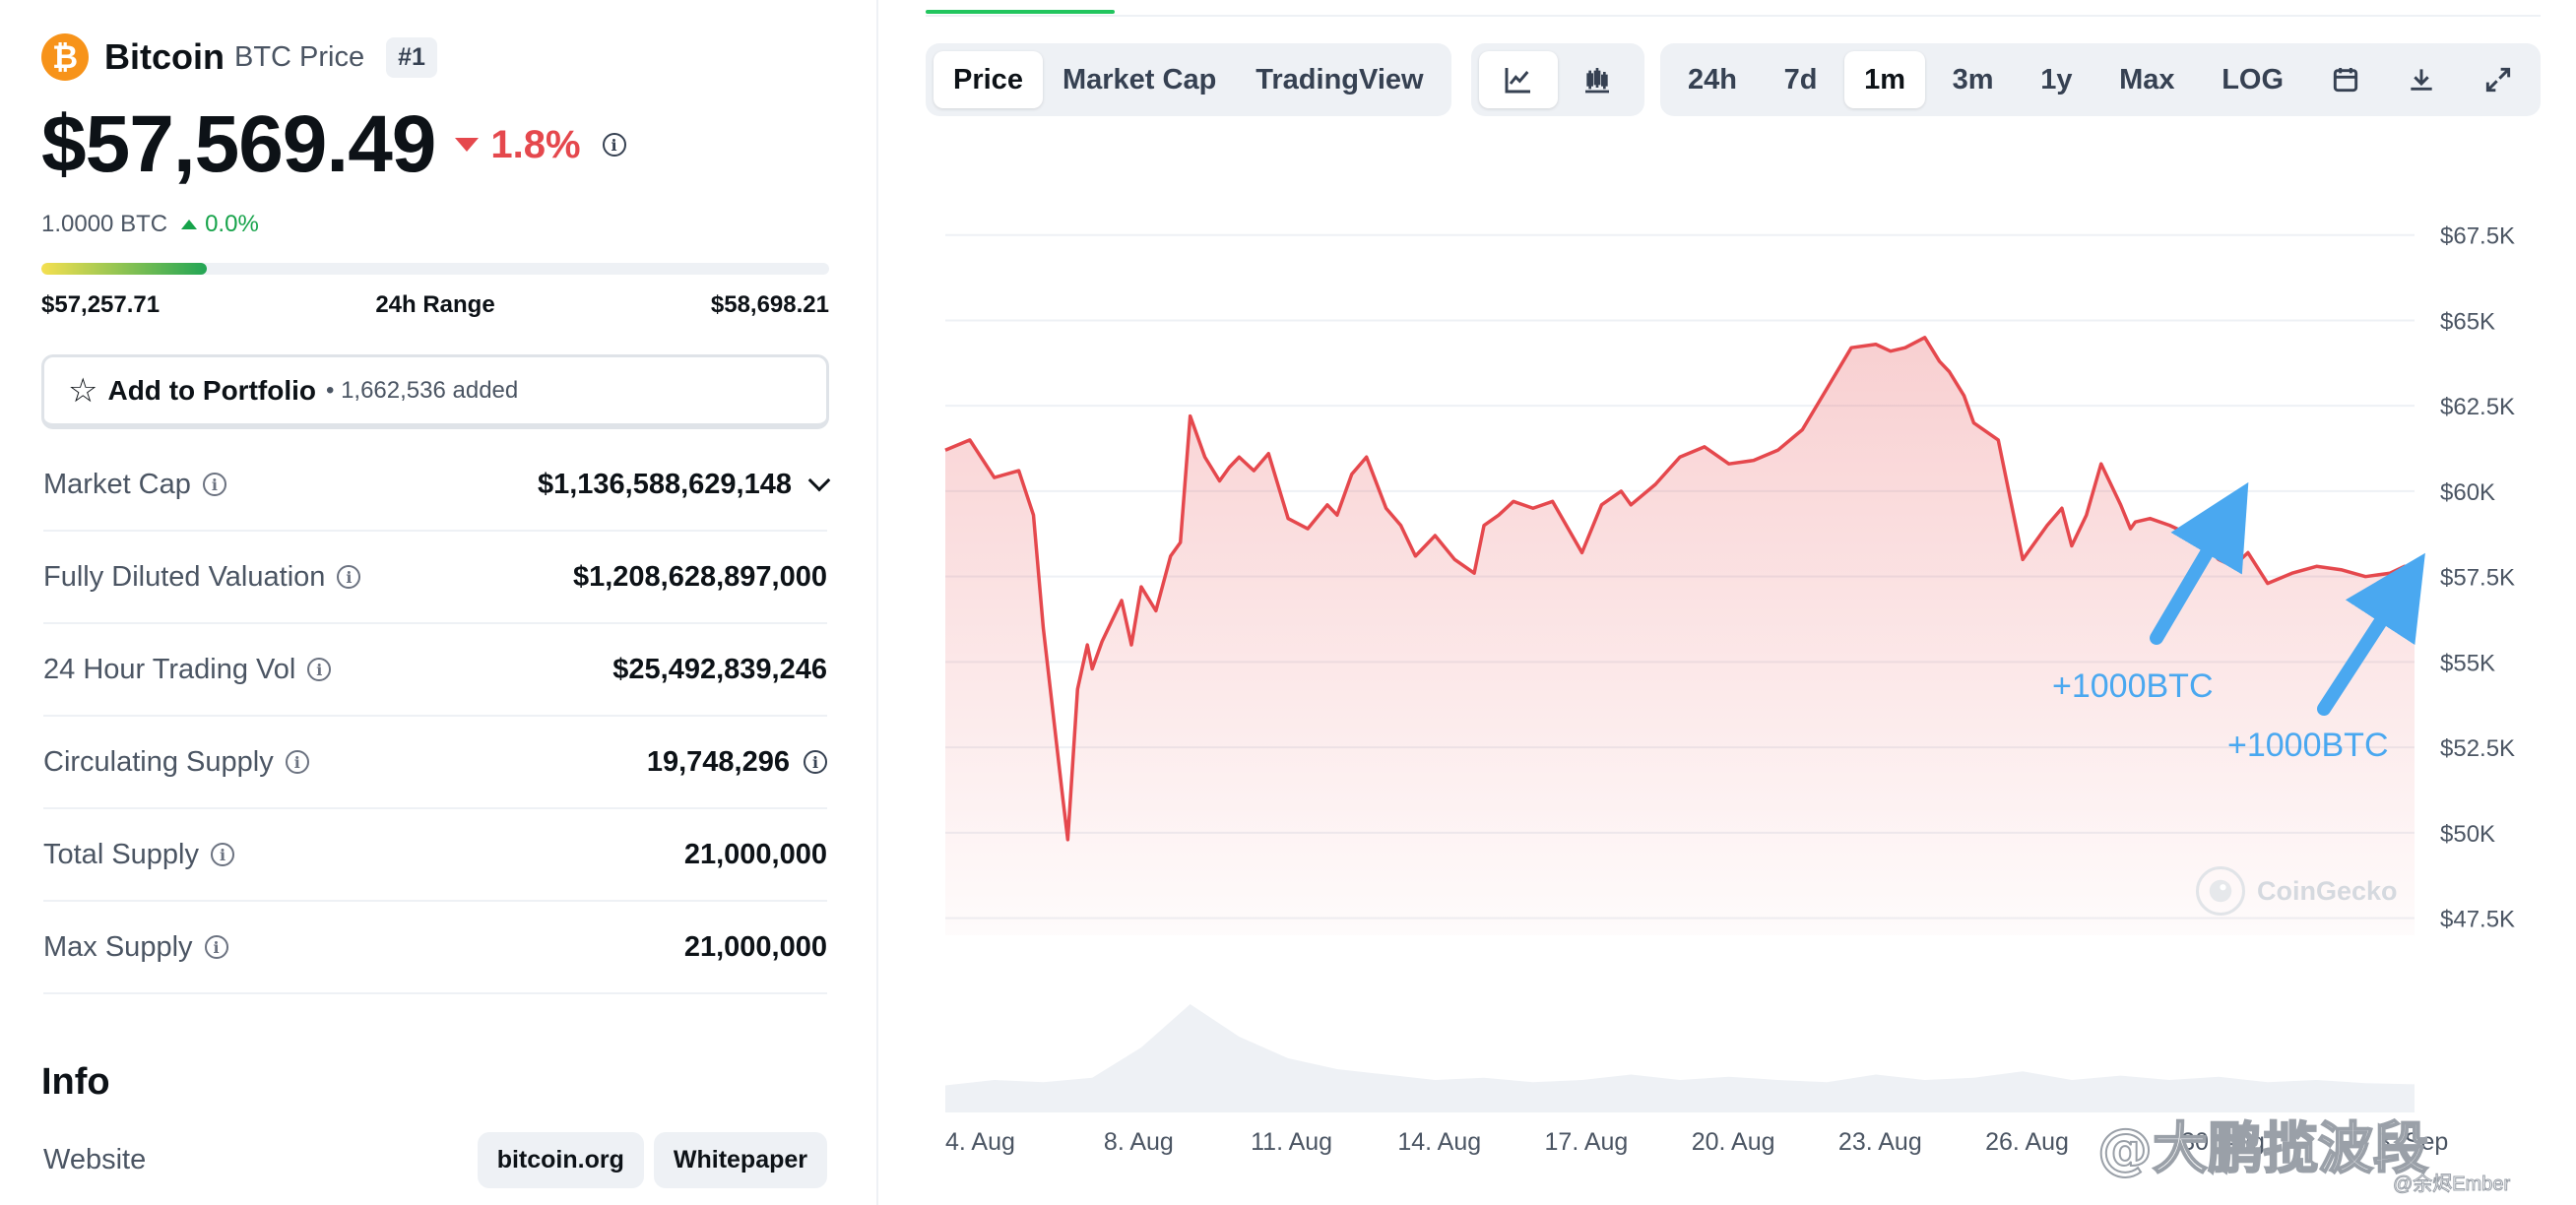 Image resolution: width=2576 pixels, height=1205 pixels. What do you see at coordinates (2253, 79) in the screenshot?
I see `log-scale-toggle: LOG` at bounding box center [2253, 79].